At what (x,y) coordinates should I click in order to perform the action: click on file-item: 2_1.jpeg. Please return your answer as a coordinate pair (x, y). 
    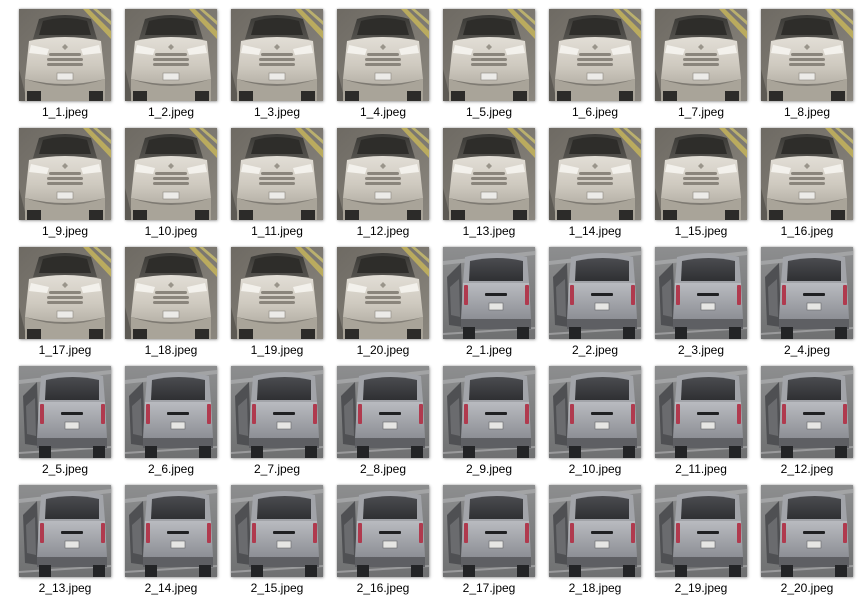
    Looking at the image, I should click on (489, 305).